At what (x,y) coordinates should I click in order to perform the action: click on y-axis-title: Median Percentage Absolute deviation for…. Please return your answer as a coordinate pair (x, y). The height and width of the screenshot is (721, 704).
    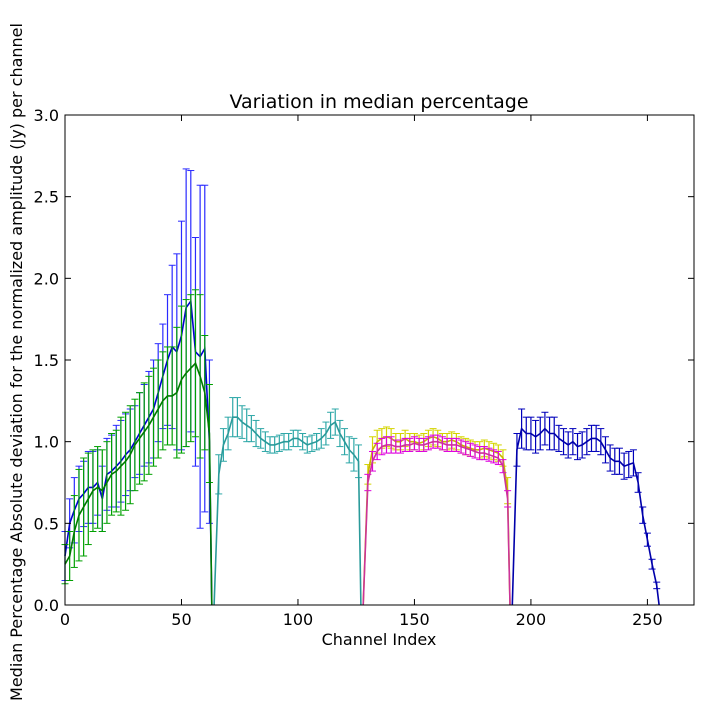
    Looking at the image, I should click on (16, 362).